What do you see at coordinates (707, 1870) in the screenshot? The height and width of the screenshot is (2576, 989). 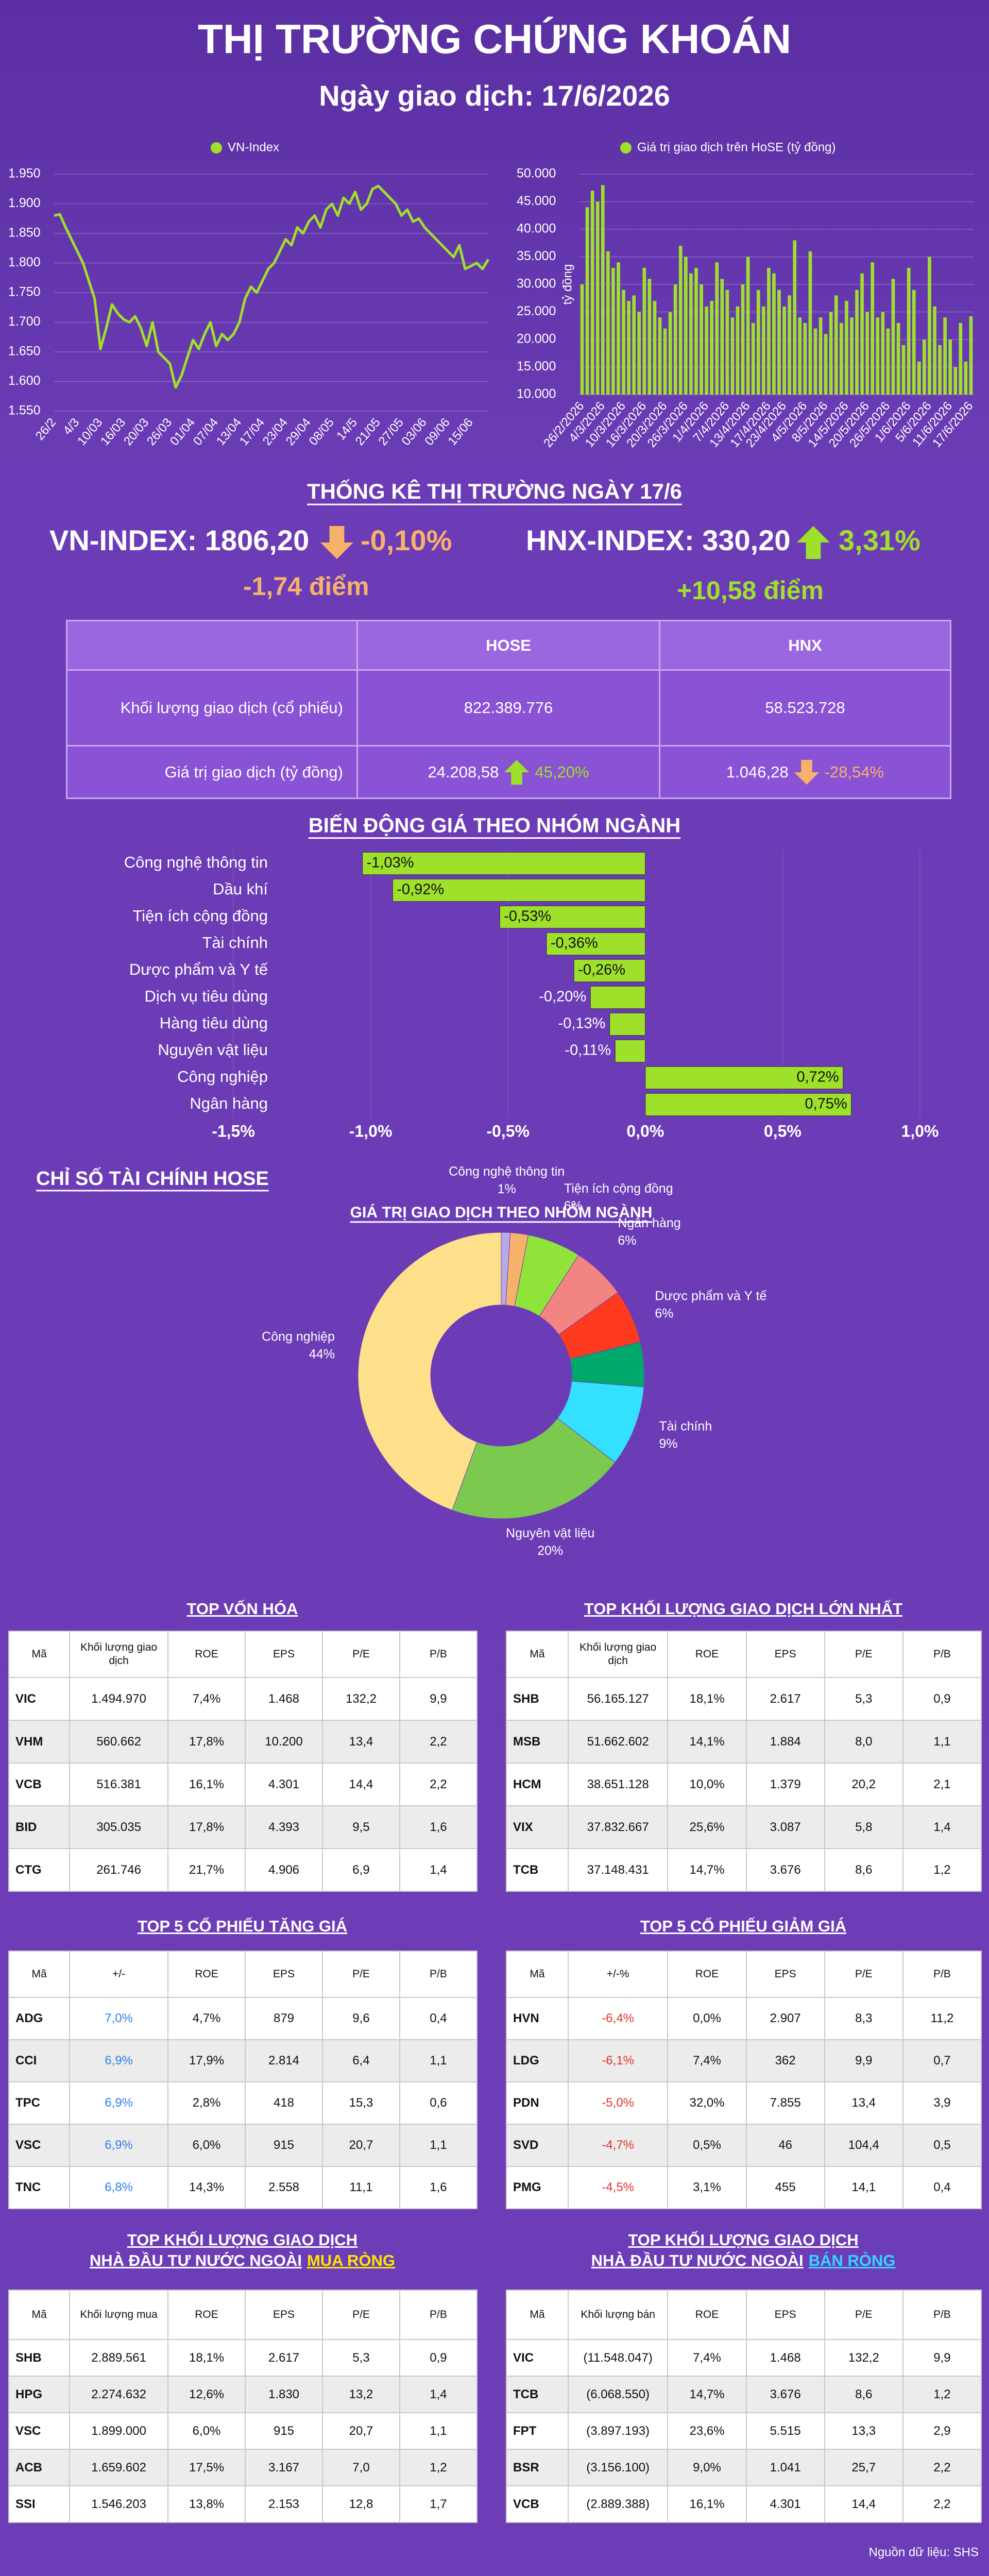 I see `table-cell: 14,7%` at bounding box center [707, 1870].